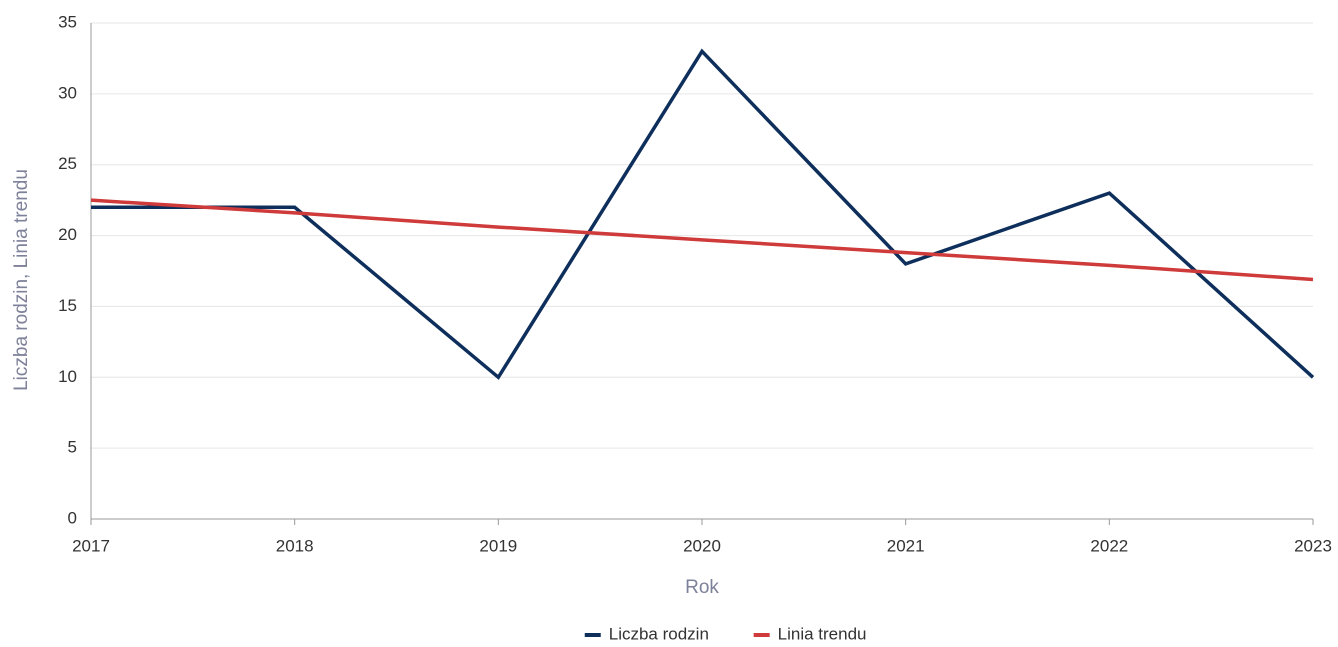 The width and height of the screenshot is (1338, 647). Describe the element at coordinates (659, 633) in the screenshot. I see `legend-label: Liczba rodzin` at that location.